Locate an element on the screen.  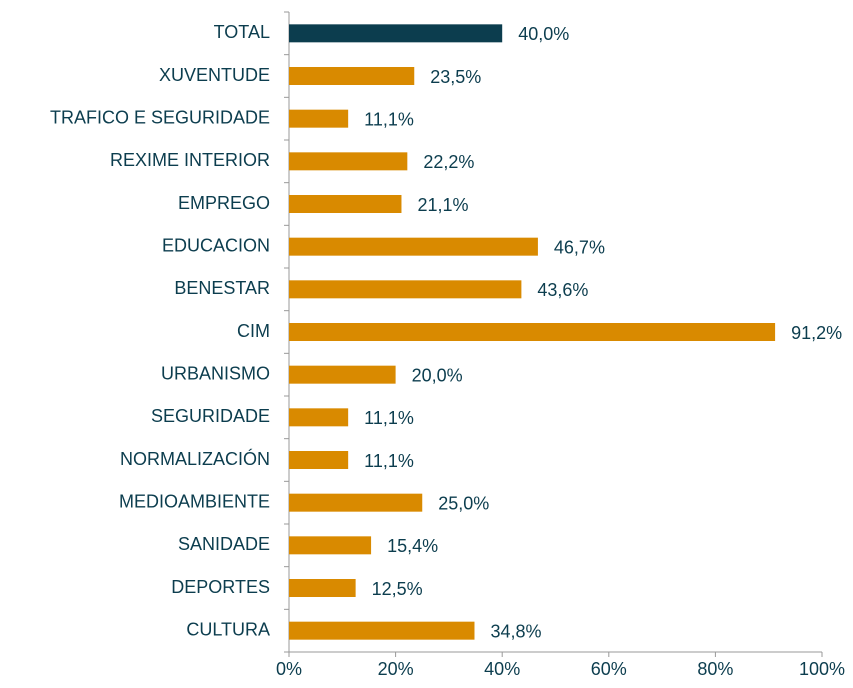
category-label: TRAFICO E SEGURIDADE is located at coordinates (160, 117).